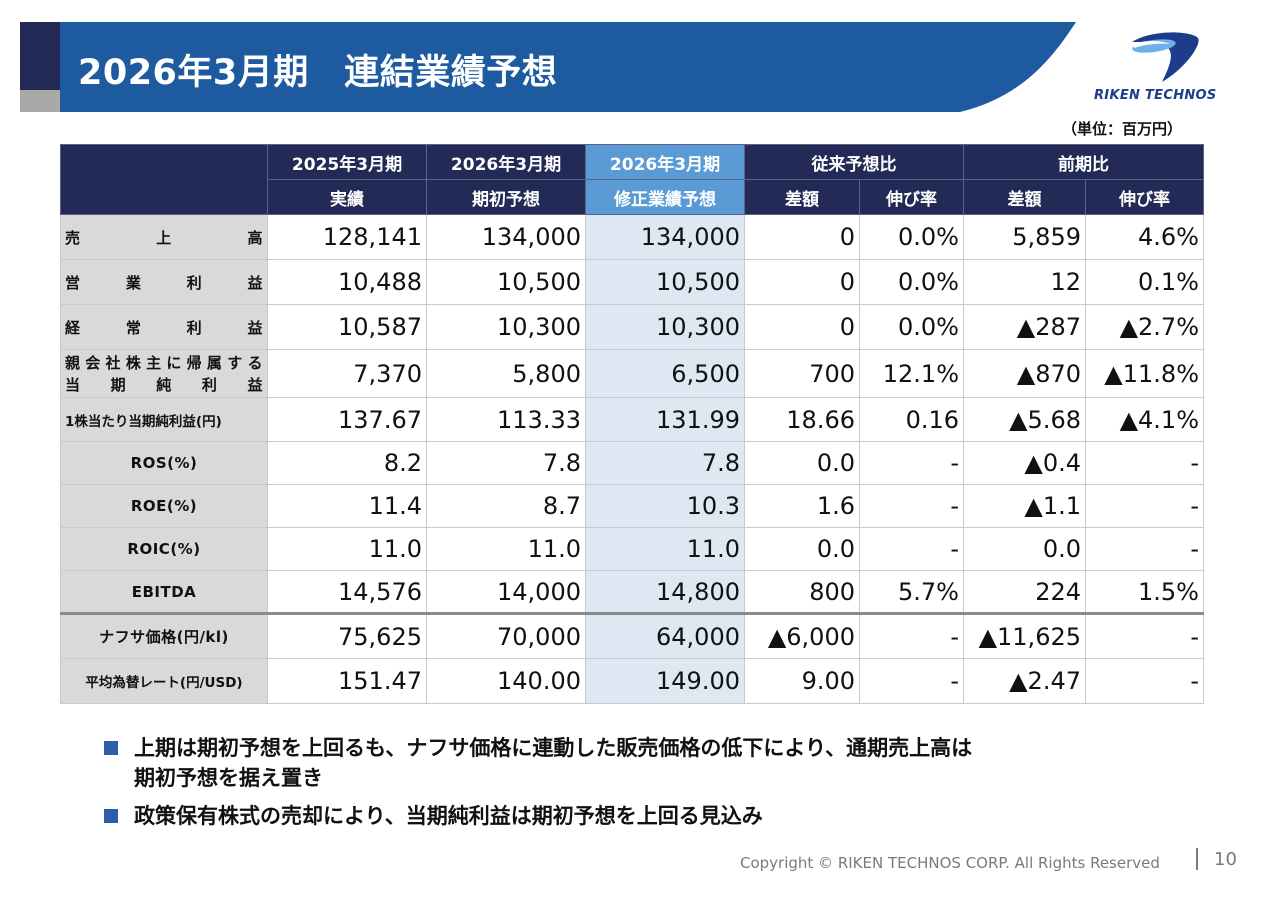 This screenshot has height=904, width=1280. I want to click on cell: ▲4.1%, so click(1144, 419).